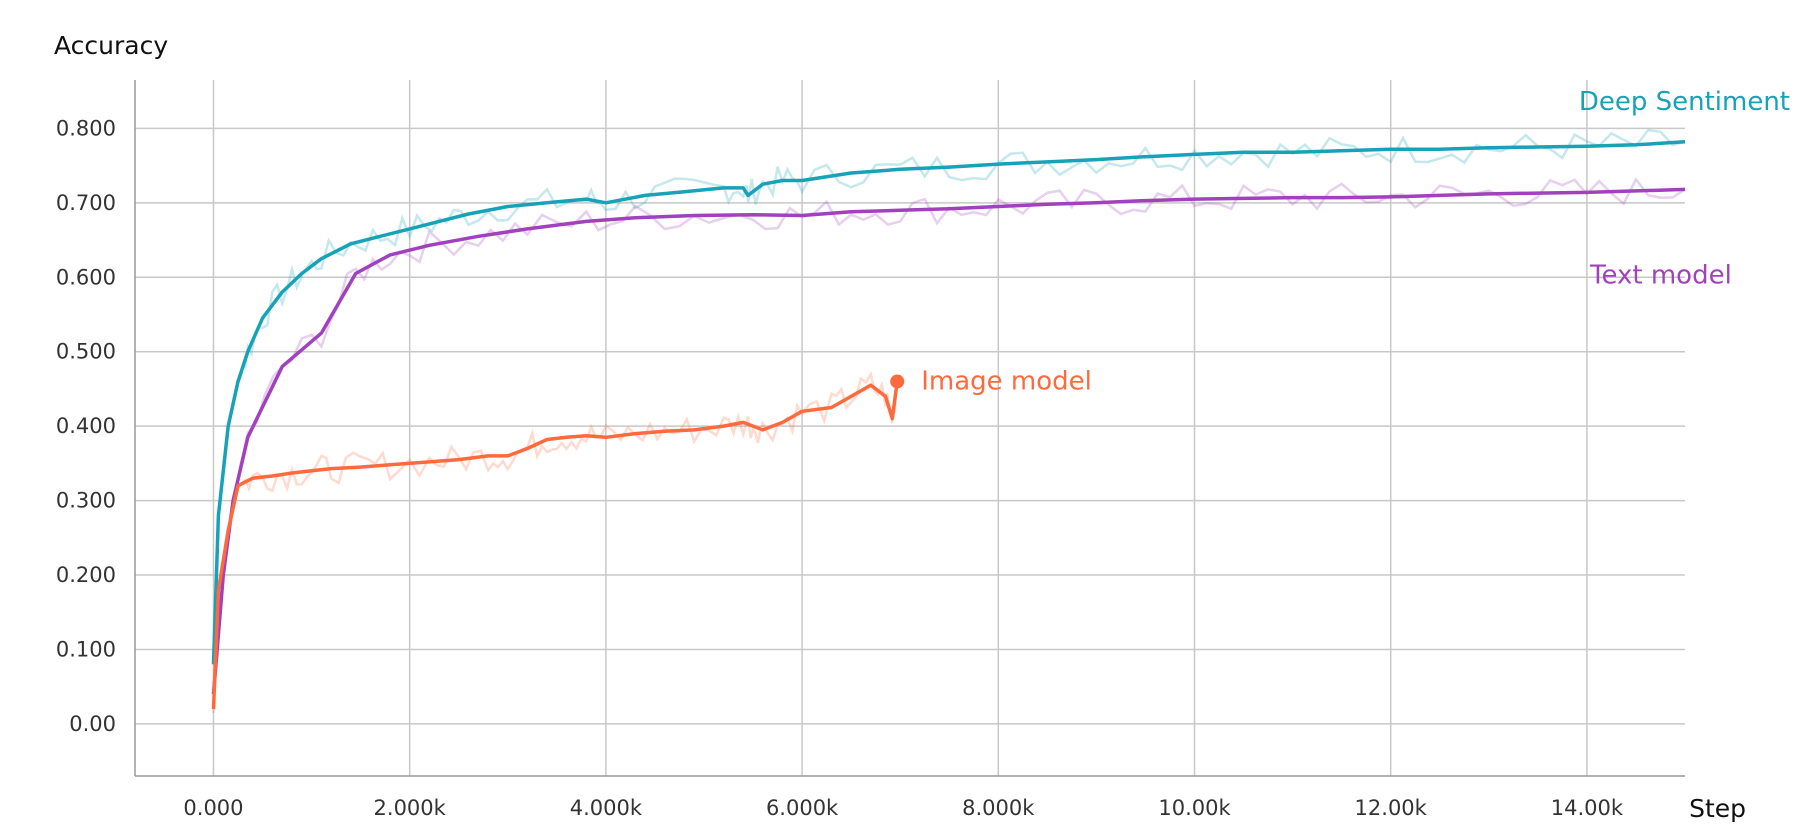  What do you see at coordinates (1391, 808) in the screenshot?
I see `x-tick-label: 12.00k` at bounding box center [1391, 808].